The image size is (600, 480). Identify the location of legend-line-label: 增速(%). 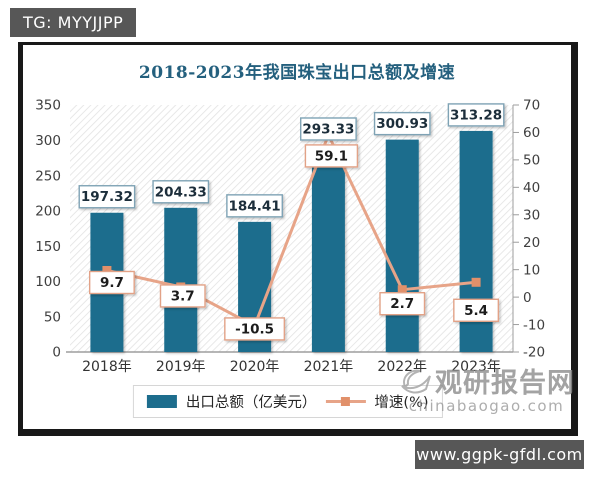
(401, 403).